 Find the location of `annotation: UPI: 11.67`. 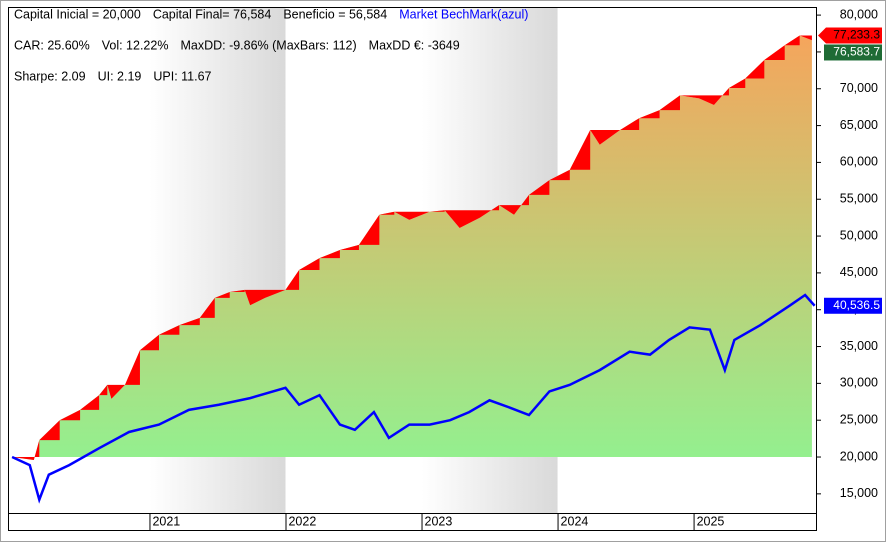

annotation: UPI: 11.67 is located at coordinates (182, 76).